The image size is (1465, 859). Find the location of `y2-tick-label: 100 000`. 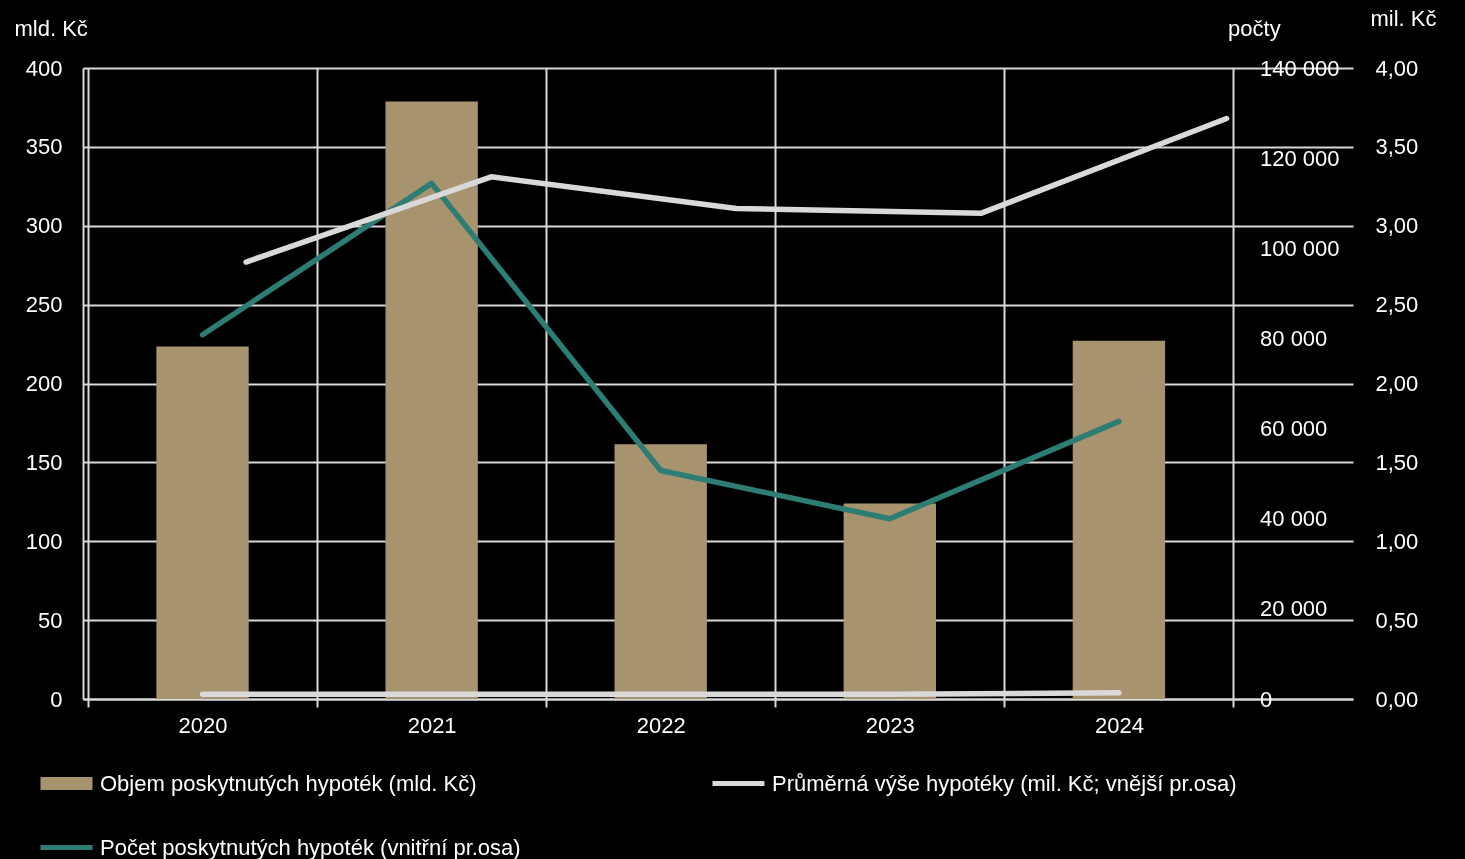

y2-tick-label: 100 000 is located at coordinates (1300, 248).